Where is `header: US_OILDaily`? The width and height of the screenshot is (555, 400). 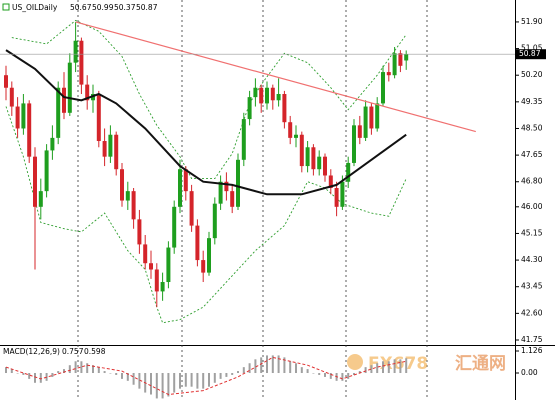 header: US_OILDaily is located at coordinates (30, 7).